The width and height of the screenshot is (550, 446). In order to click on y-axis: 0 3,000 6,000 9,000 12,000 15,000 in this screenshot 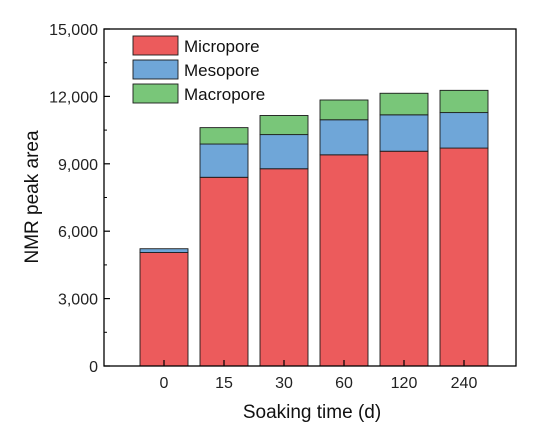, I will do `click(79, 199)`.